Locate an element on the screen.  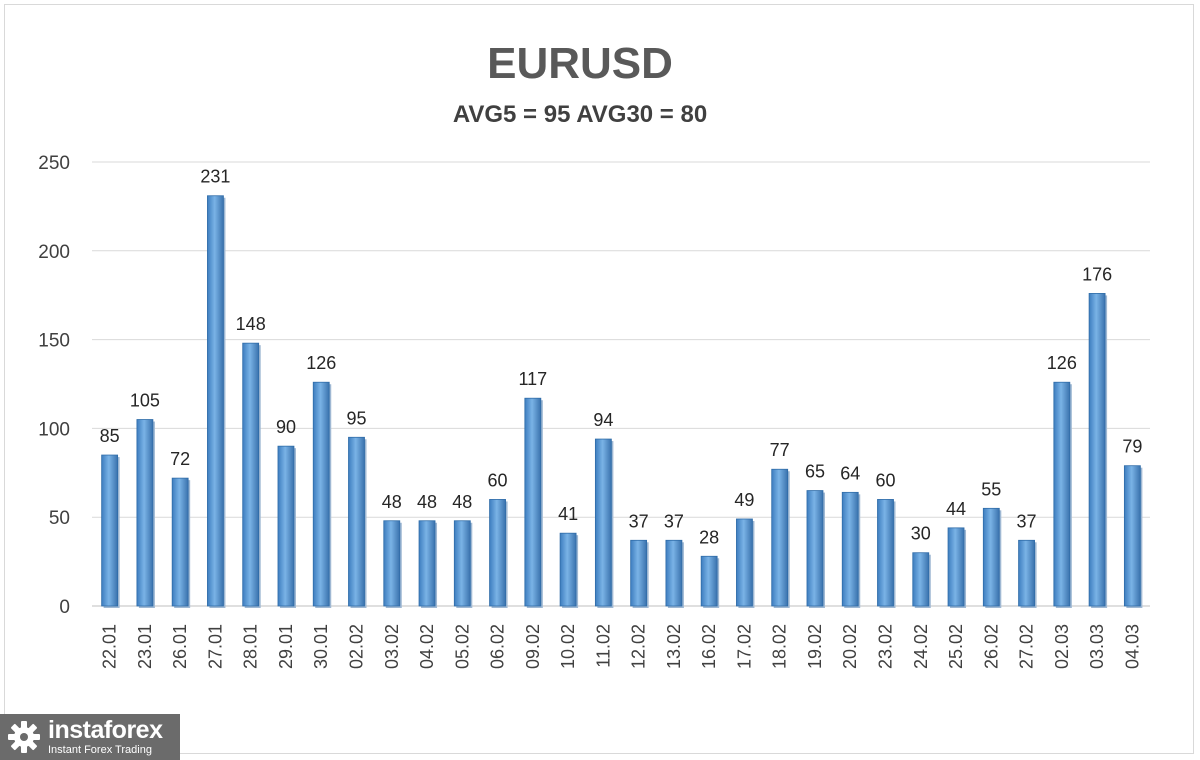
x-tick-label: 09.02 is located at coordinates (533, 646).